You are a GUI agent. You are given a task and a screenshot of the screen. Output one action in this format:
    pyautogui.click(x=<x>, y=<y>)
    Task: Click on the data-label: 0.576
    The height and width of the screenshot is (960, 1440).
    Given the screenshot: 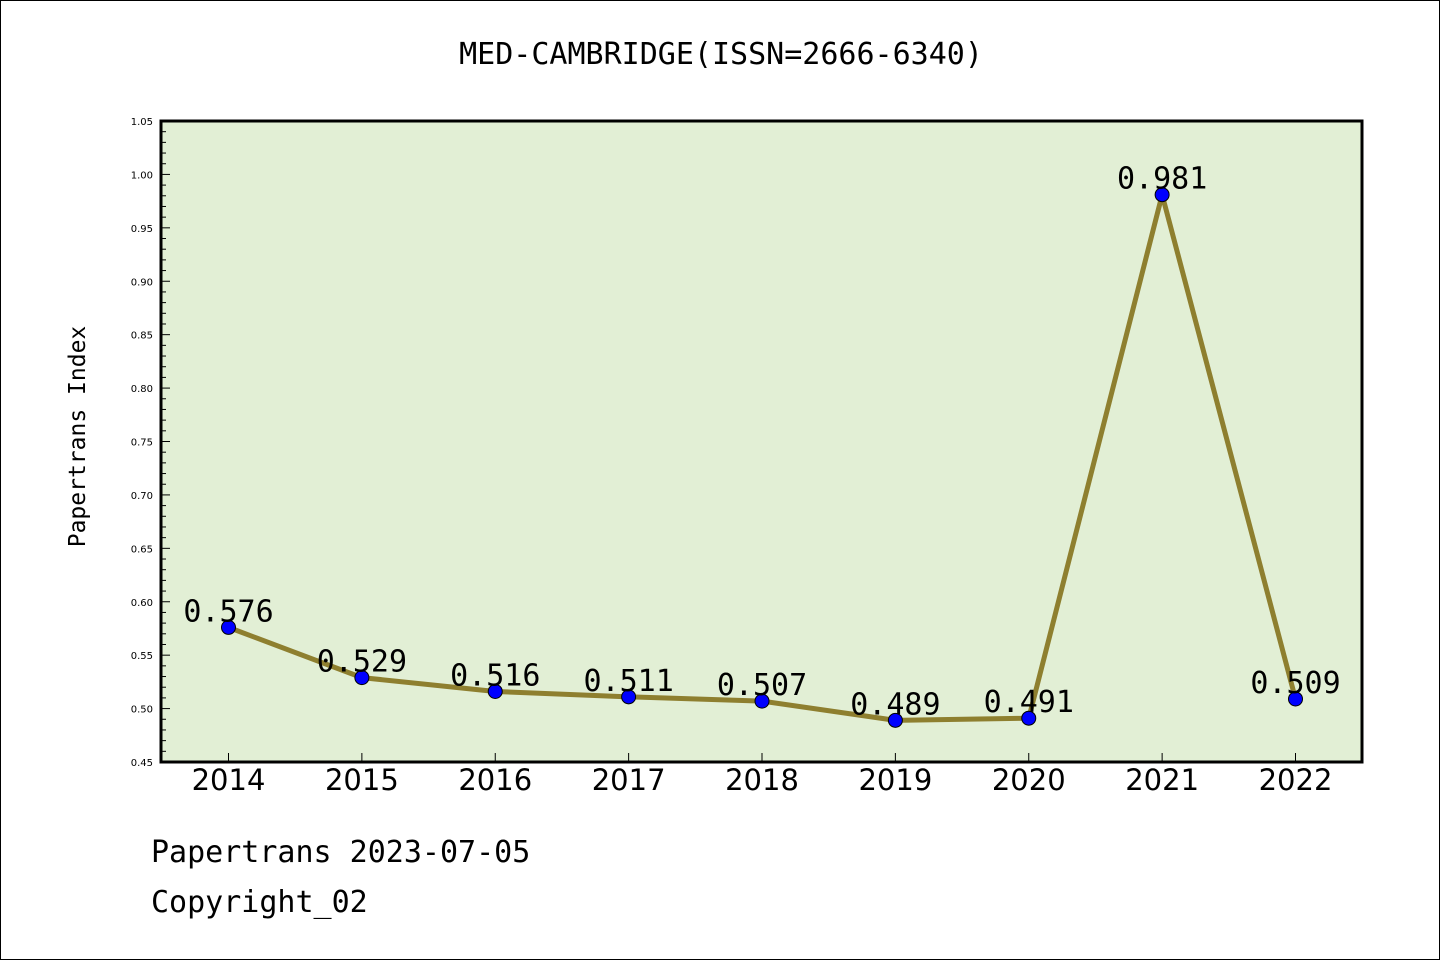 What is the action you would take?
    pyautogui.click(x=228, y=611)
    